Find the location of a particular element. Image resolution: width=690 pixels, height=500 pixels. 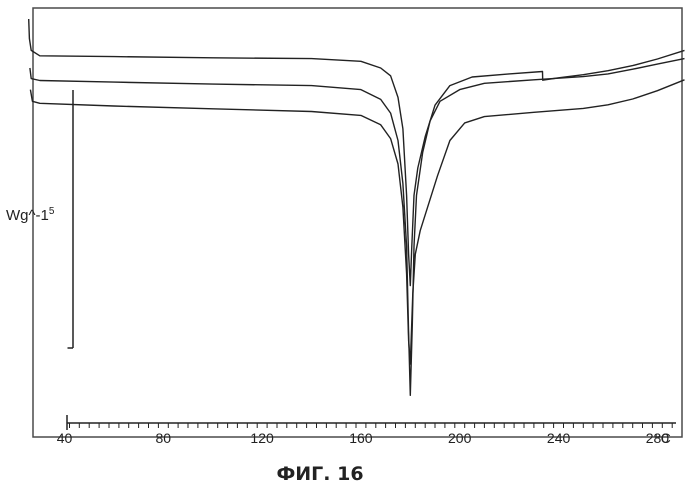

x-tick-label: 160 is located at coordinates (361, 438).